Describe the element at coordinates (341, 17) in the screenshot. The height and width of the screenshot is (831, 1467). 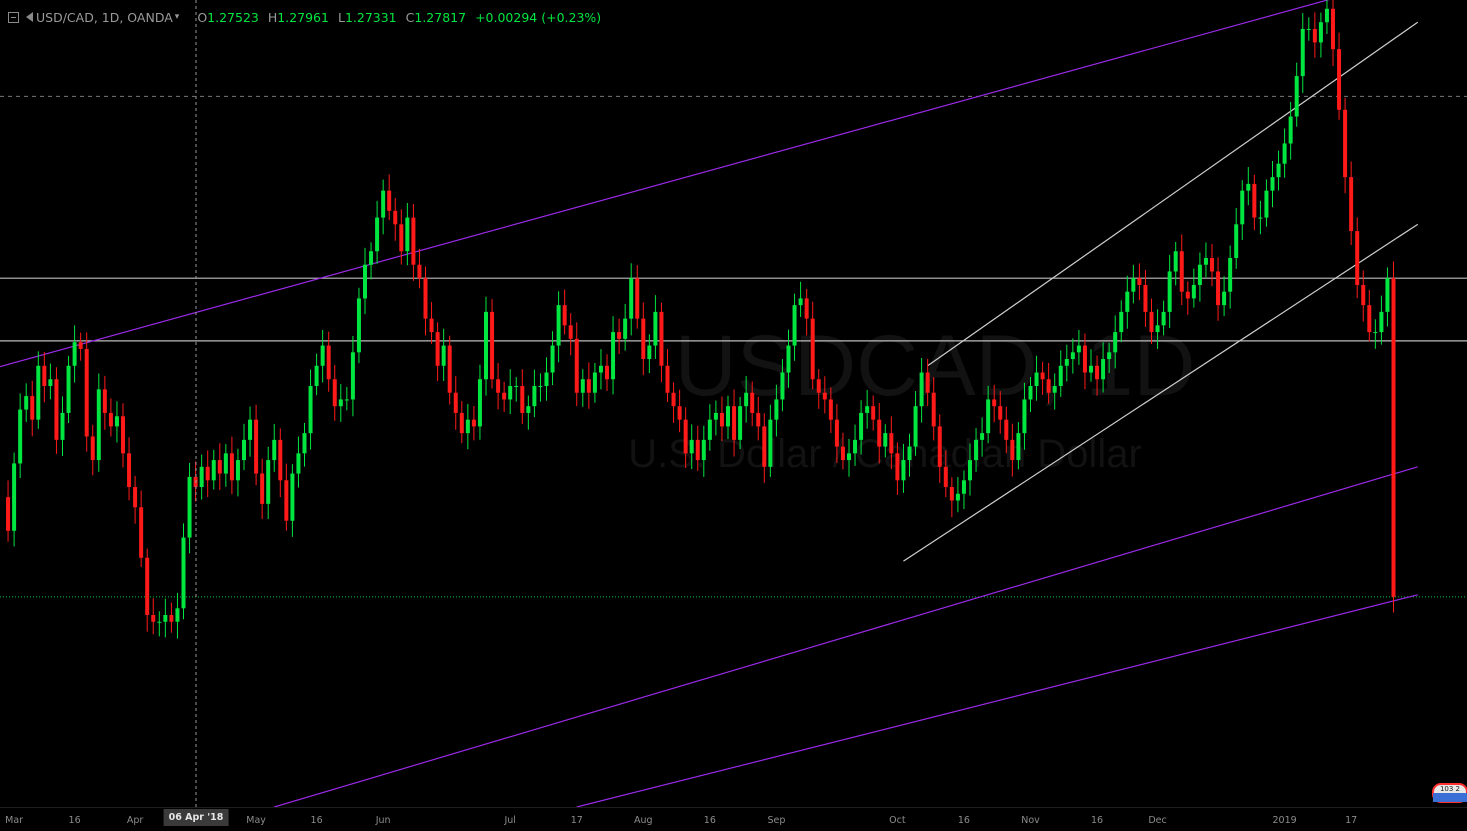
I see `low-label: L` at that location.